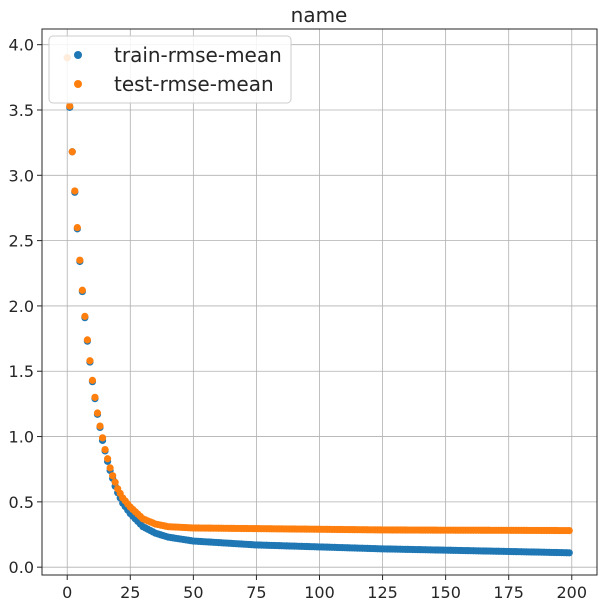 This screenshot has width=608, height=601. What do you see at coordinates (21, 437) in the screenshot?
I see `y-tick-label: 1.0` at bounding box center [21, 437].